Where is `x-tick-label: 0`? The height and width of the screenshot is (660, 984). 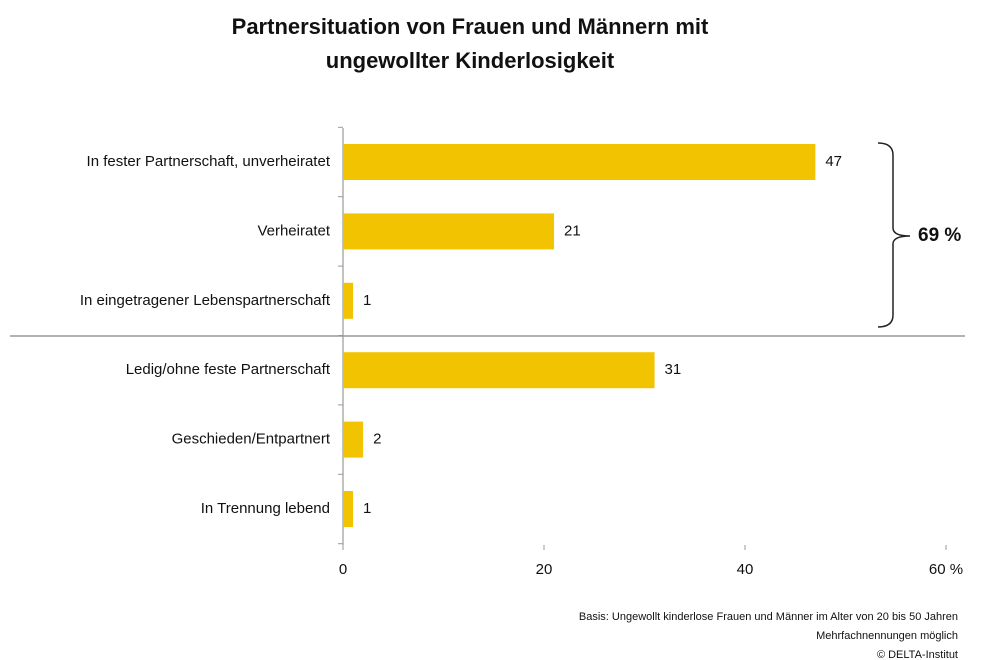 x-tick-label: 0 is located at coordinates (343, 569).